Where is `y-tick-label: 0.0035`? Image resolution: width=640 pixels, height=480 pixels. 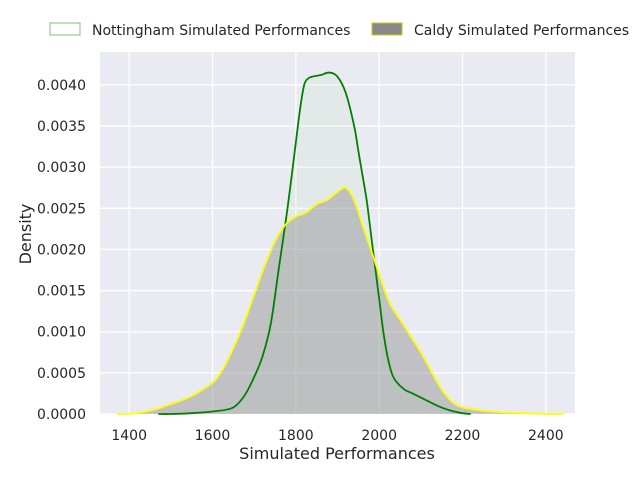 y-tick-label: 0.0035 is located at coordinates (61, 127).